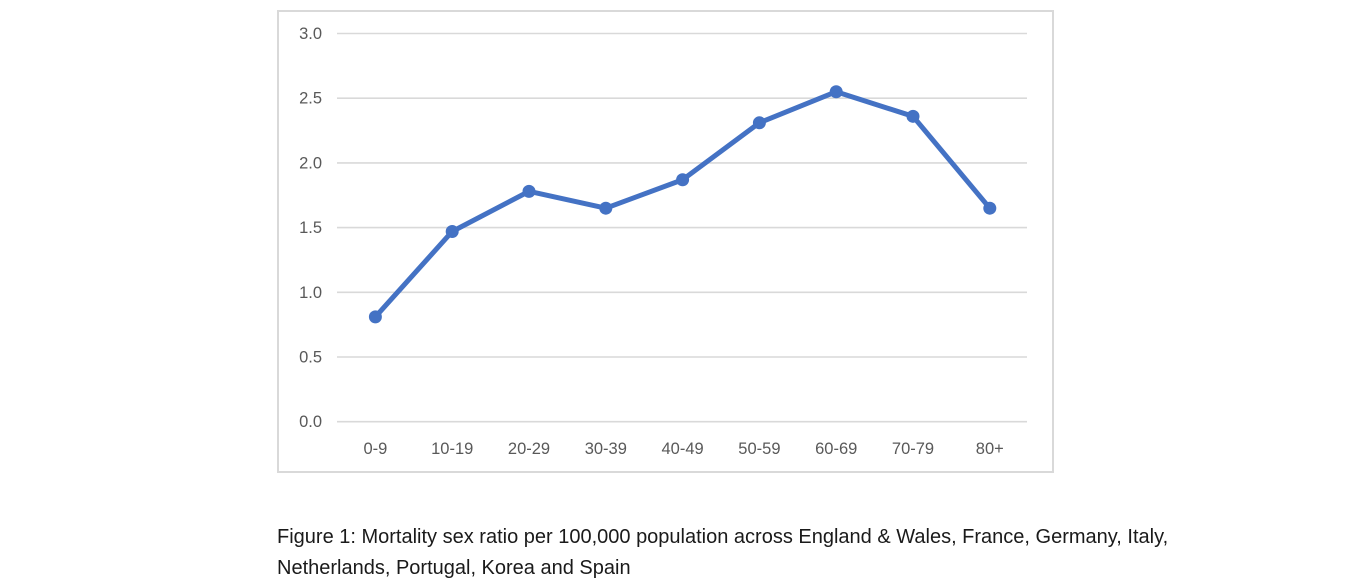  I want to click on y-axis-tick-label: 0.0, so click(310, 422).